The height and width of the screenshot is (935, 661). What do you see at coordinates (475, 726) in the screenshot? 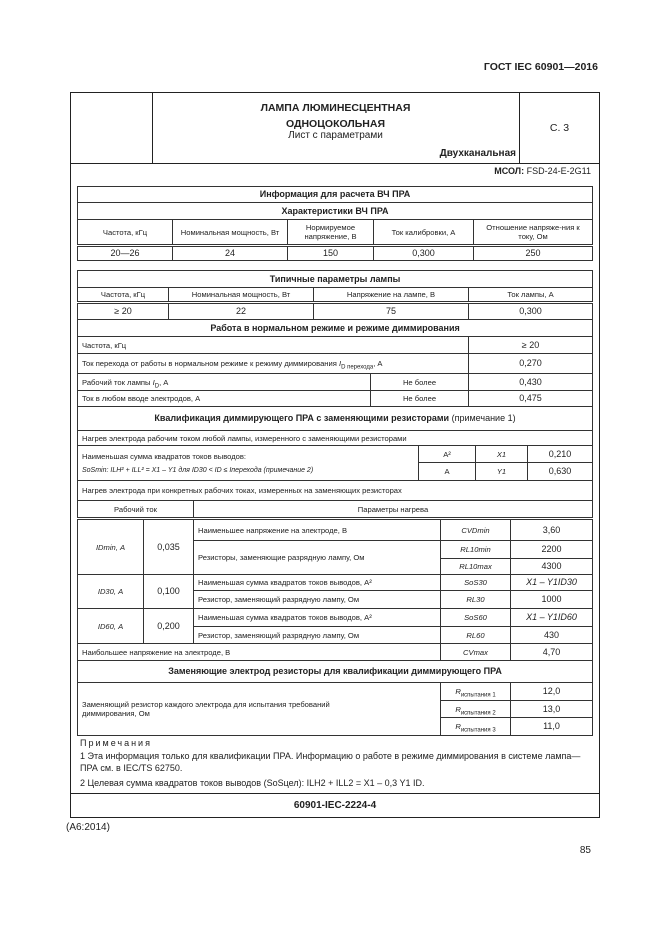
I see `symbol: Rиспытания 3` at bounding box center [475, 726].